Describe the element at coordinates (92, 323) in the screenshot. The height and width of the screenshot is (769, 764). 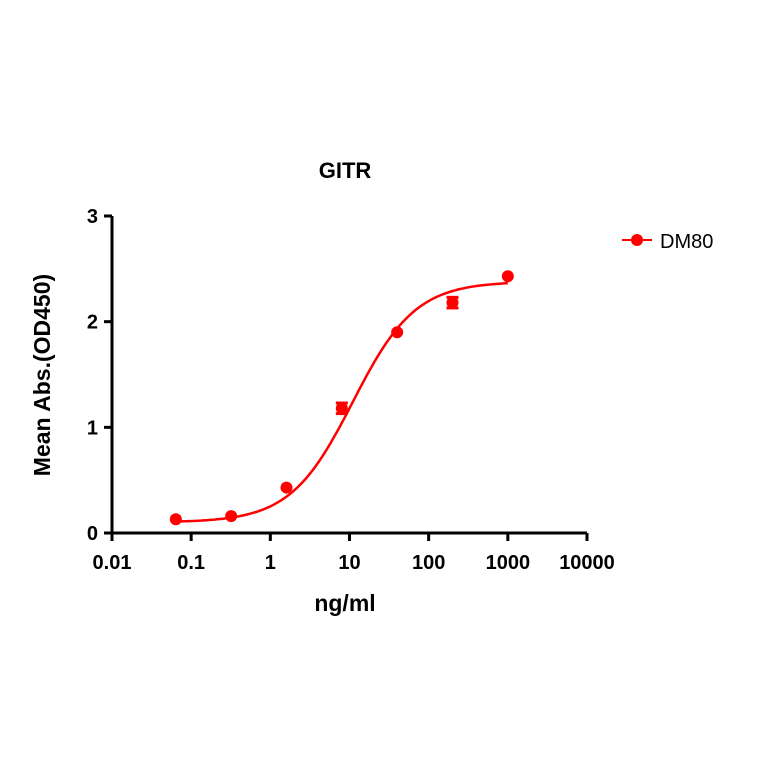
I see `y-tick-label: 2` at that location.